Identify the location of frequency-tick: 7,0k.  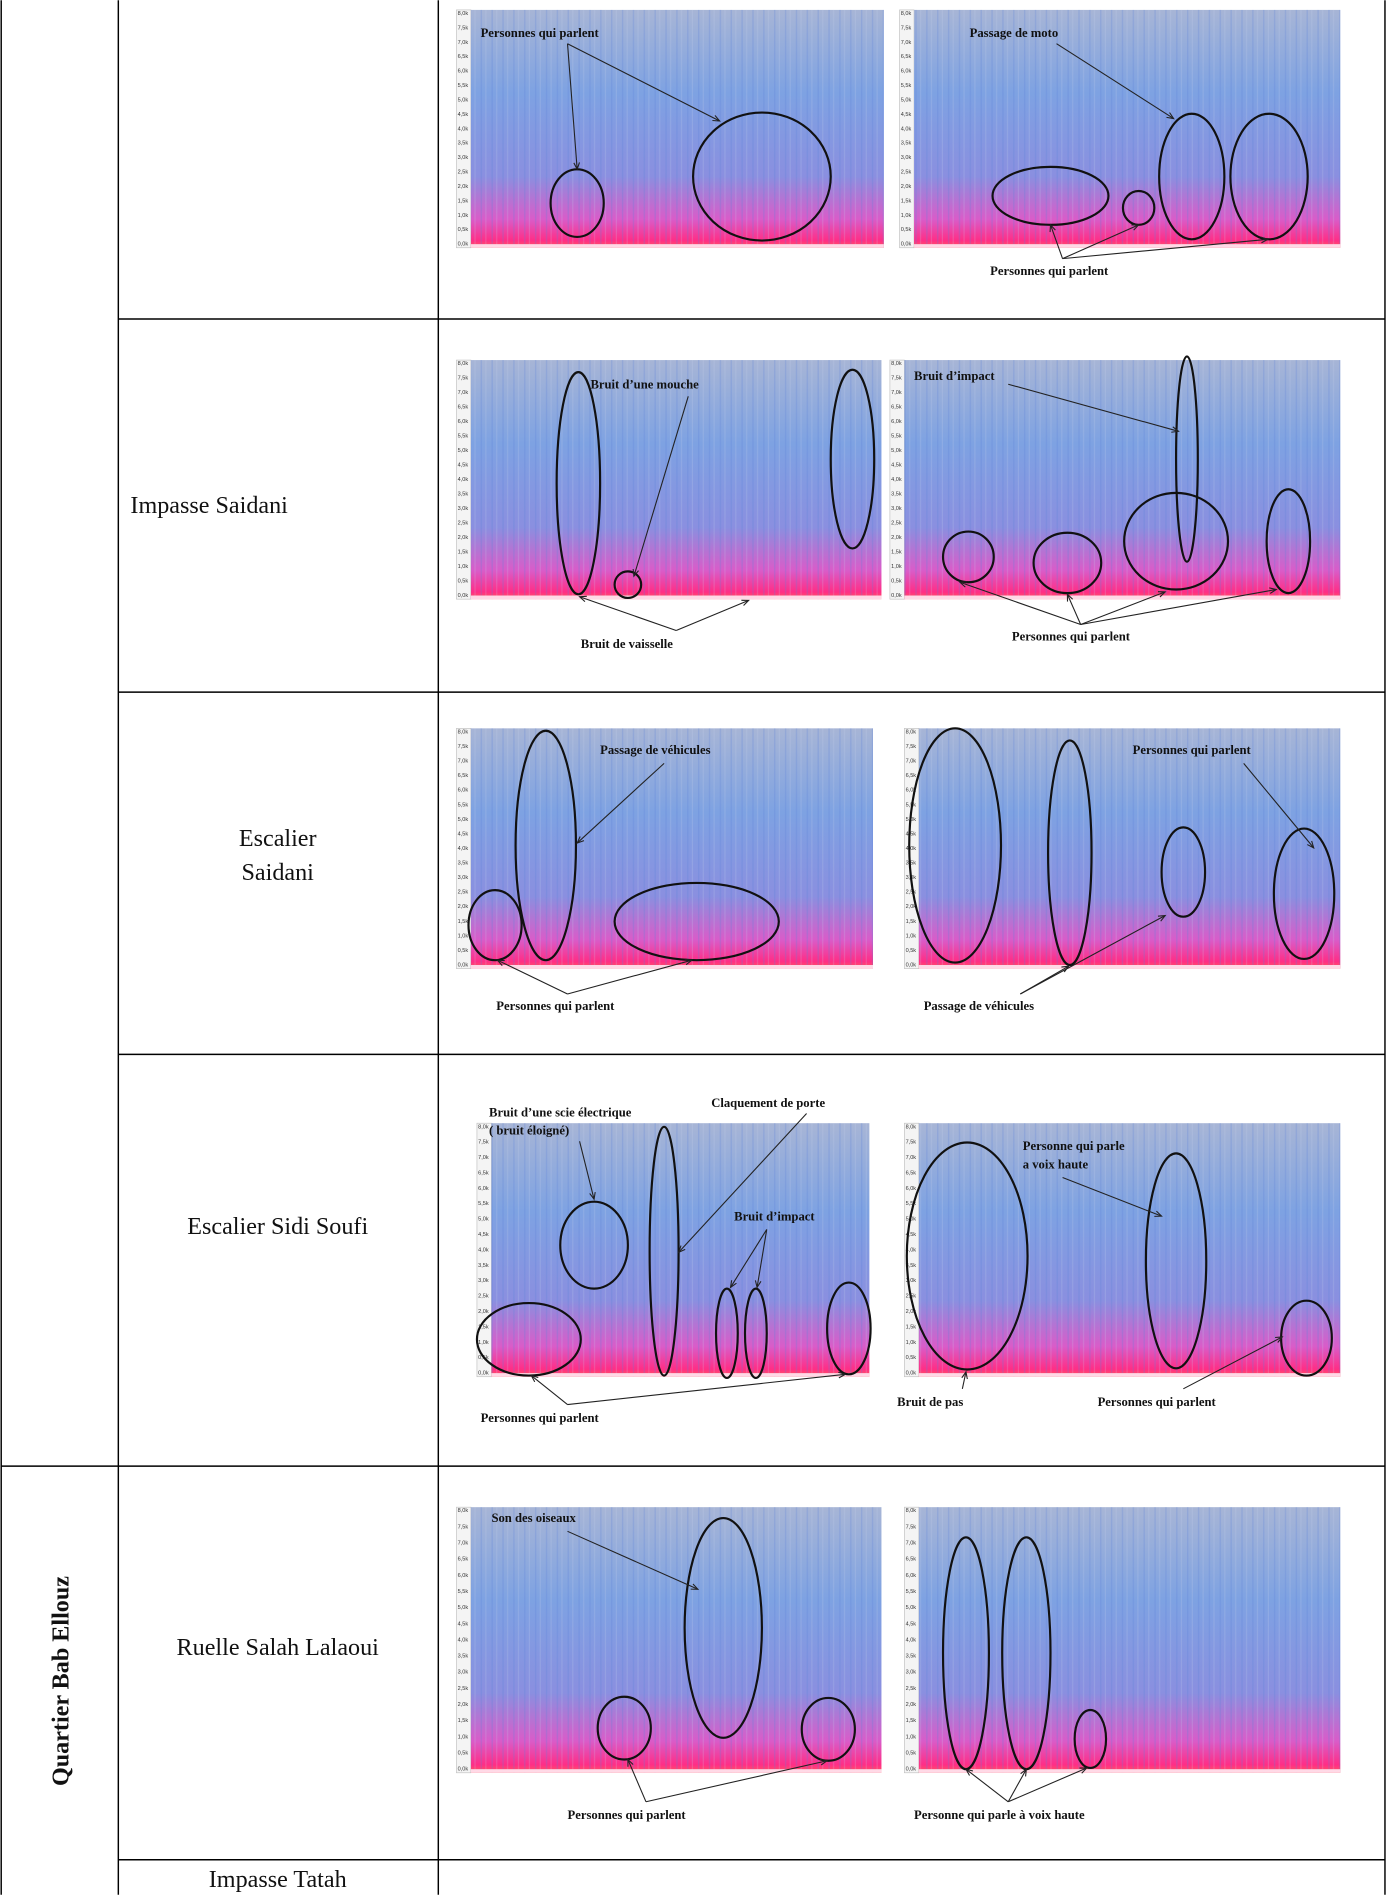
(463, 43).